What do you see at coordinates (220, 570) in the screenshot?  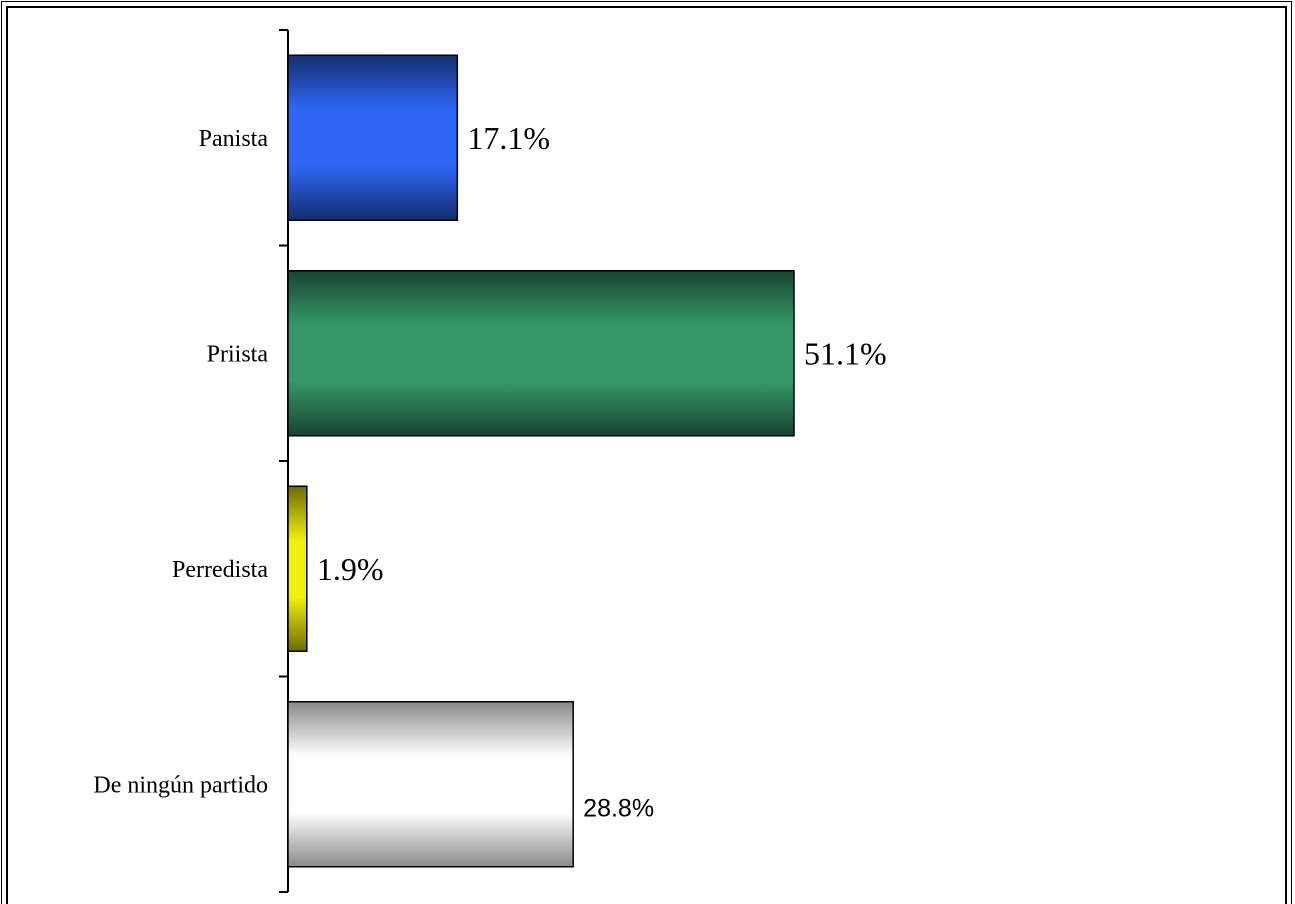 I see `category-label: Perredista` at bounding box center [220, 570].